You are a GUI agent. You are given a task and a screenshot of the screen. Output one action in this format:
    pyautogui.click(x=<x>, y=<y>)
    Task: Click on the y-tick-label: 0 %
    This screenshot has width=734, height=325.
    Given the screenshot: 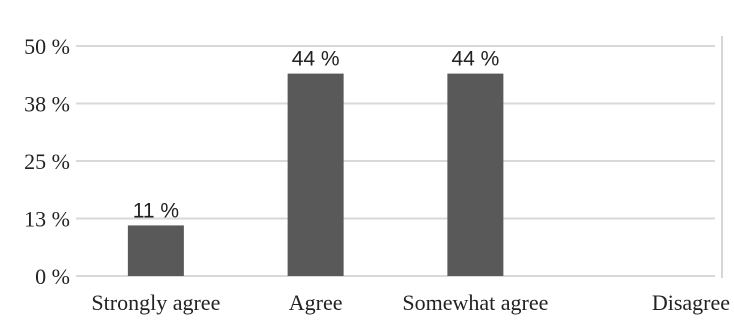 What is the action you would take?
    pyautogui.click(x=52, y=276)
    